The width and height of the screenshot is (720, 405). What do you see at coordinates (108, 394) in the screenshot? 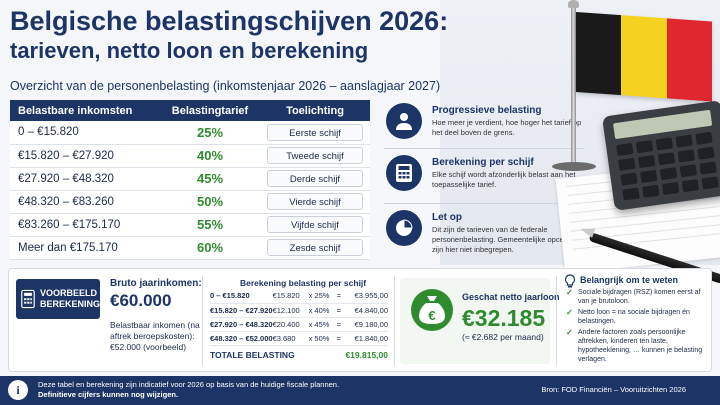
I see `footer-disclaimer-bold: Definitieve cijfers kunnen nog wijzigen.` at bounding box center [108, 394].